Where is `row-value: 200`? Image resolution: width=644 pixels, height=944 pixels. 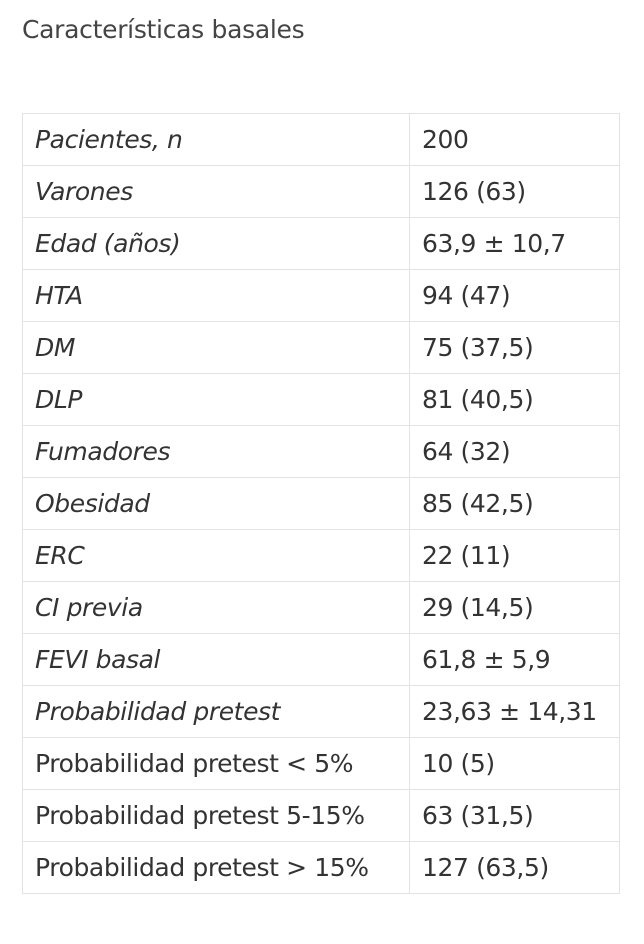
row-value: 200 is located at coordinates (514, 139).